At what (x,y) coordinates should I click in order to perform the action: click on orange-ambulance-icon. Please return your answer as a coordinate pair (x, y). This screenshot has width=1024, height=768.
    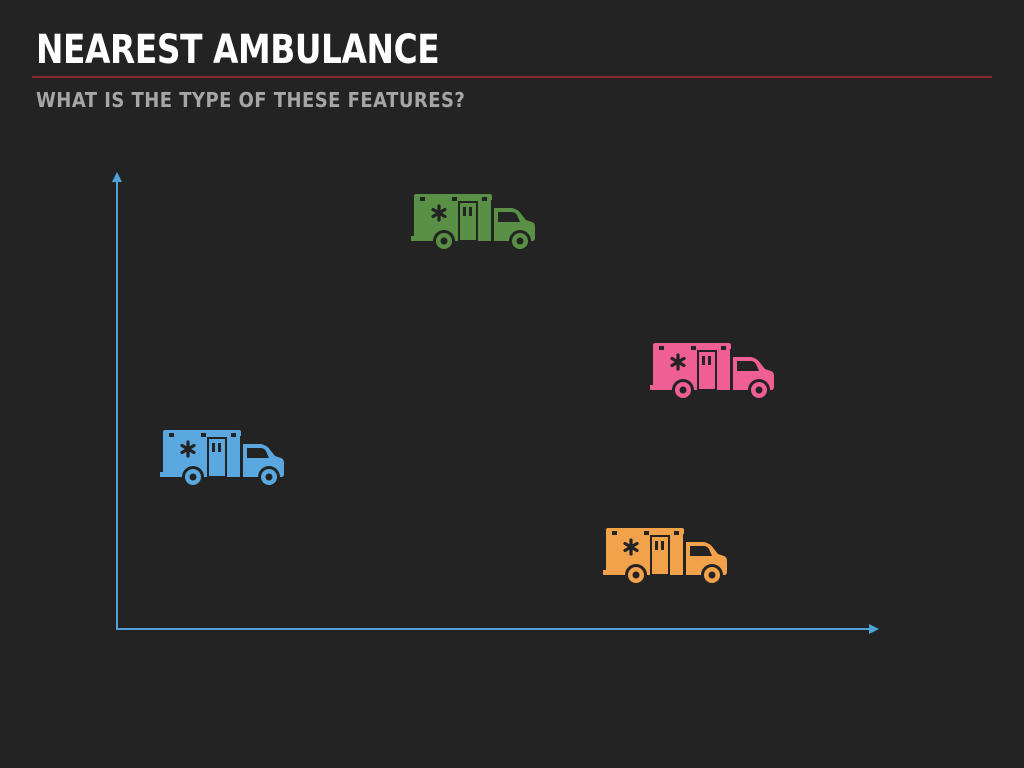
    Looking at the image, I should click on (665, 557).